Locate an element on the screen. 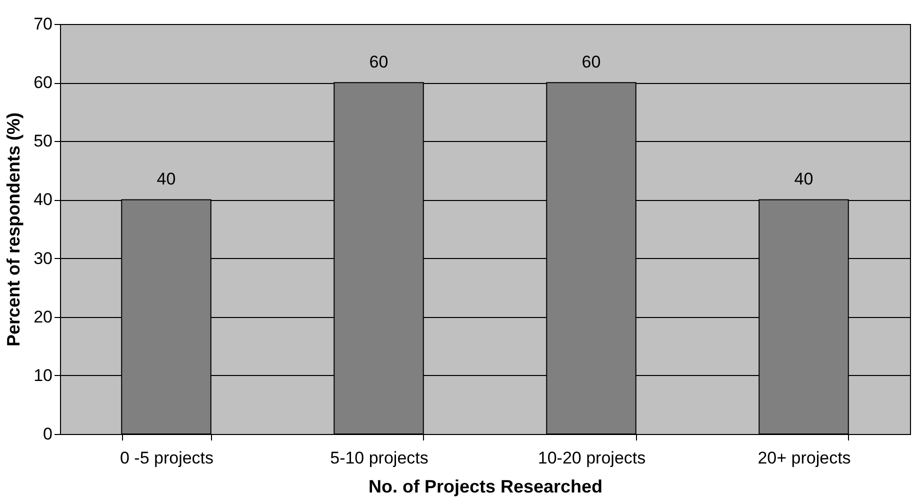  x-tick-label: 10-20 projects is located at coordinates (592, 458).